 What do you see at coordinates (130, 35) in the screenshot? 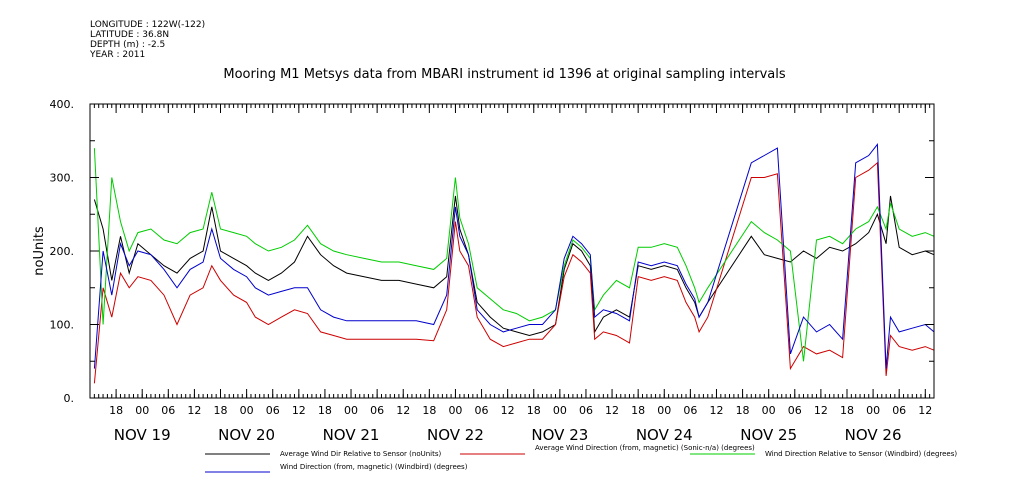
I see `latitude-label: LATITUDE : 36.8N` at bounding box center [130, 35].